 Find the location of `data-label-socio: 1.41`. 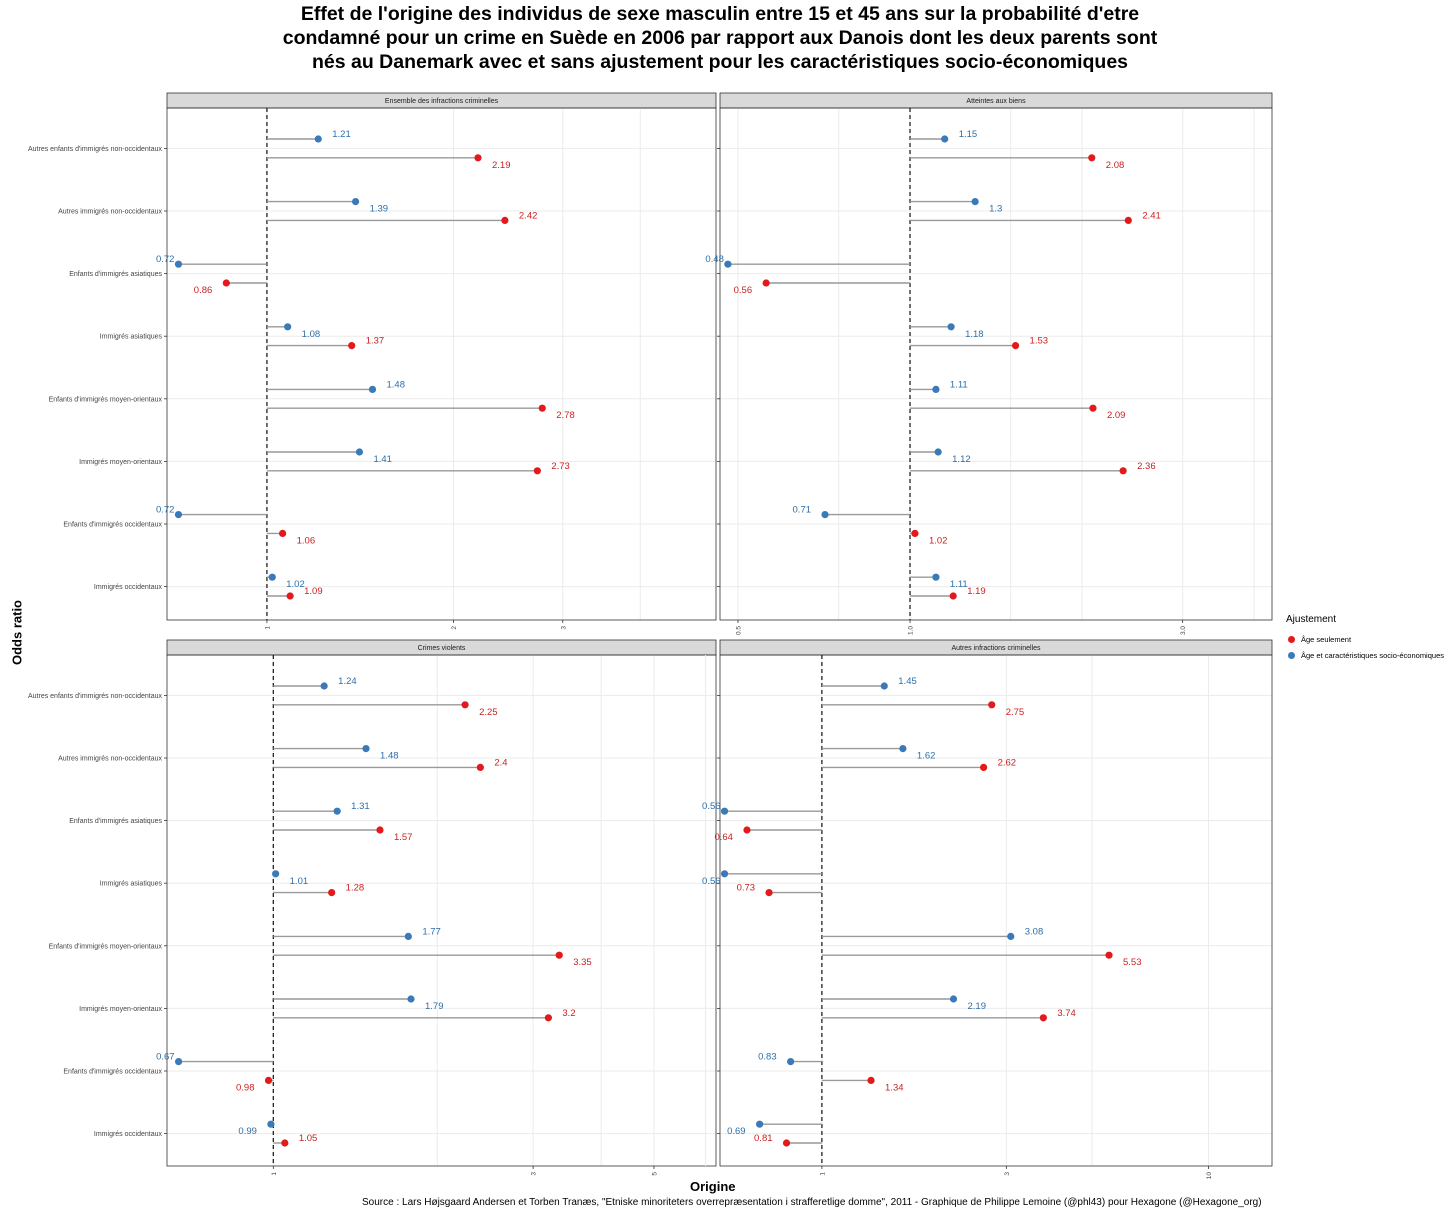

data-label-socio: 1.41 is located at coordinates (382, 459).